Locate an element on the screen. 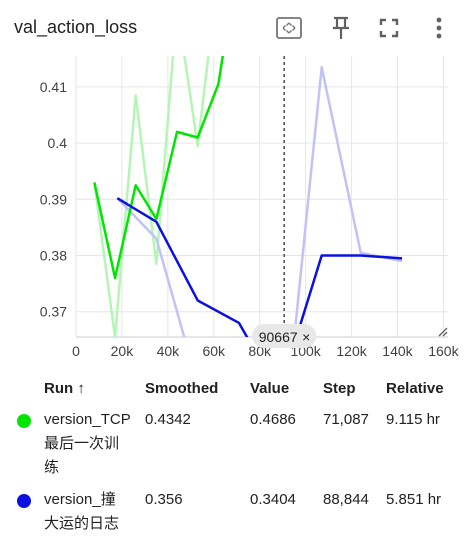 The height and width of the screenshot is (555, 466). pin-icon is located at coordinates (341, 27).